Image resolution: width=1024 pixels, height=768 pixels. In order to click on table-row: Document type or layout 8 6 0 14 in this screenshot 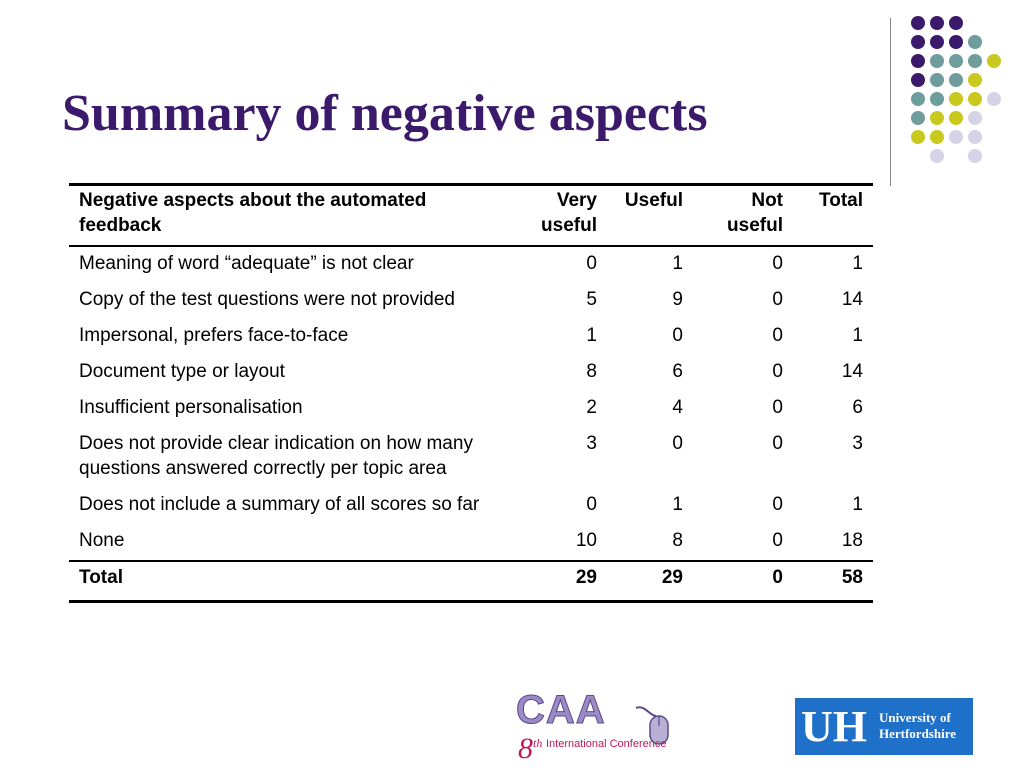, I will do `click(471, 373)`.